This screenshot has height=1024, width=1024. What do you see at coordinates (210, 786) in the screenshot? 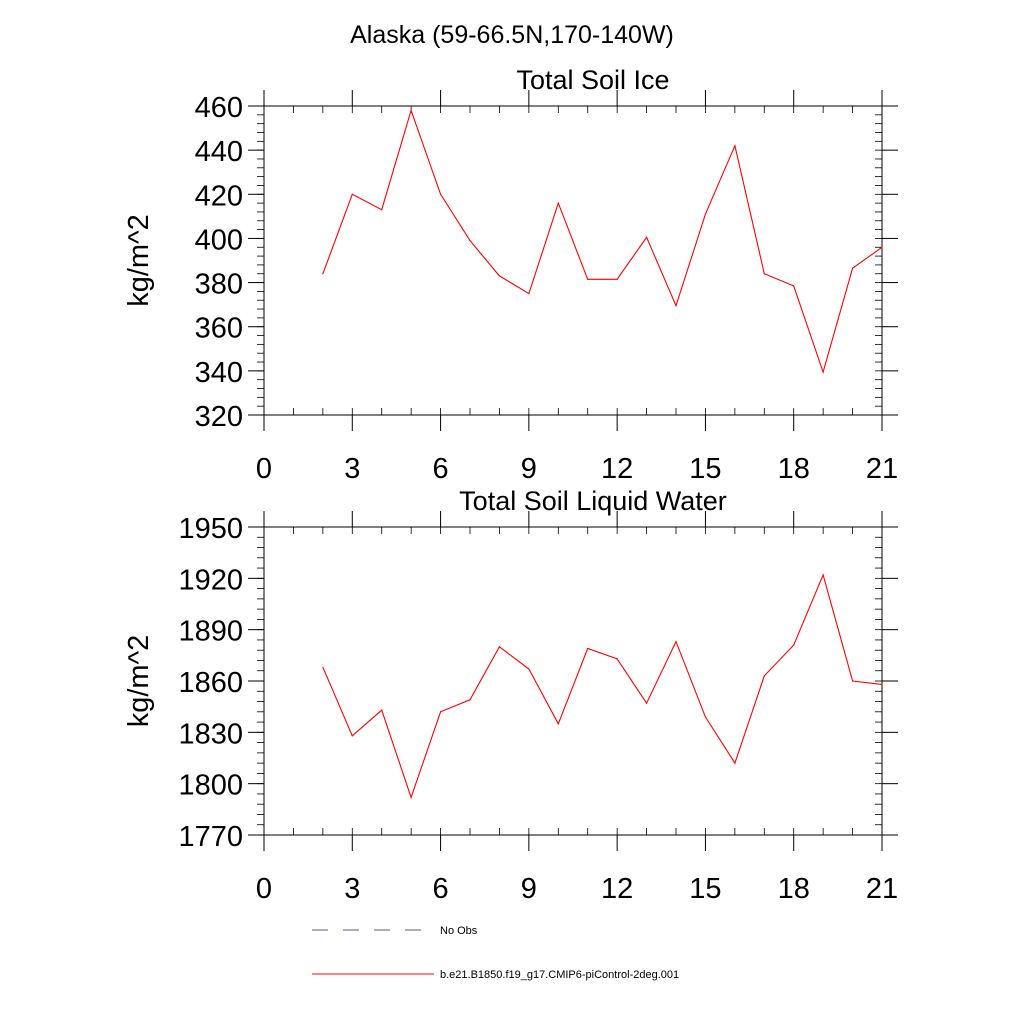
I see `y-tick-label: 1800` at bounding box center [210, 786].